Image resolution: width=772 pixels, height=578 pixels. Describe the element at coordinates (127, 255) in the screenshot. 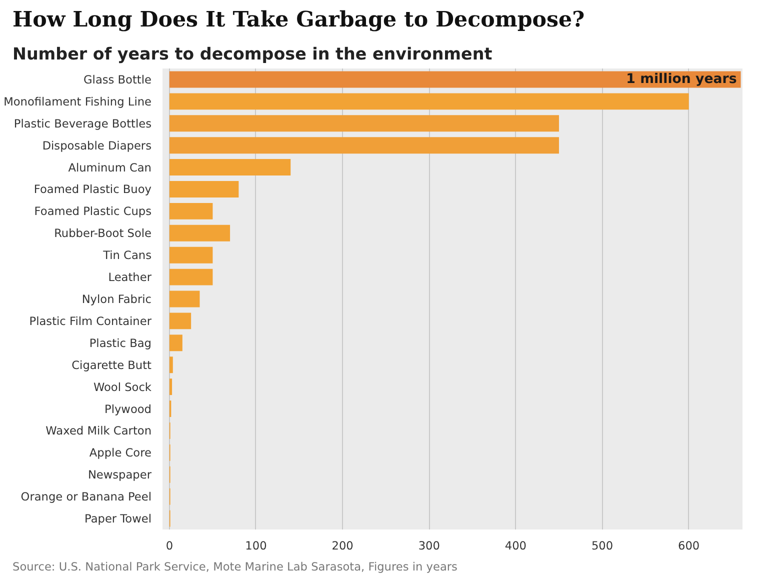

I see `y-tick-label: Tin Cans` at that location.